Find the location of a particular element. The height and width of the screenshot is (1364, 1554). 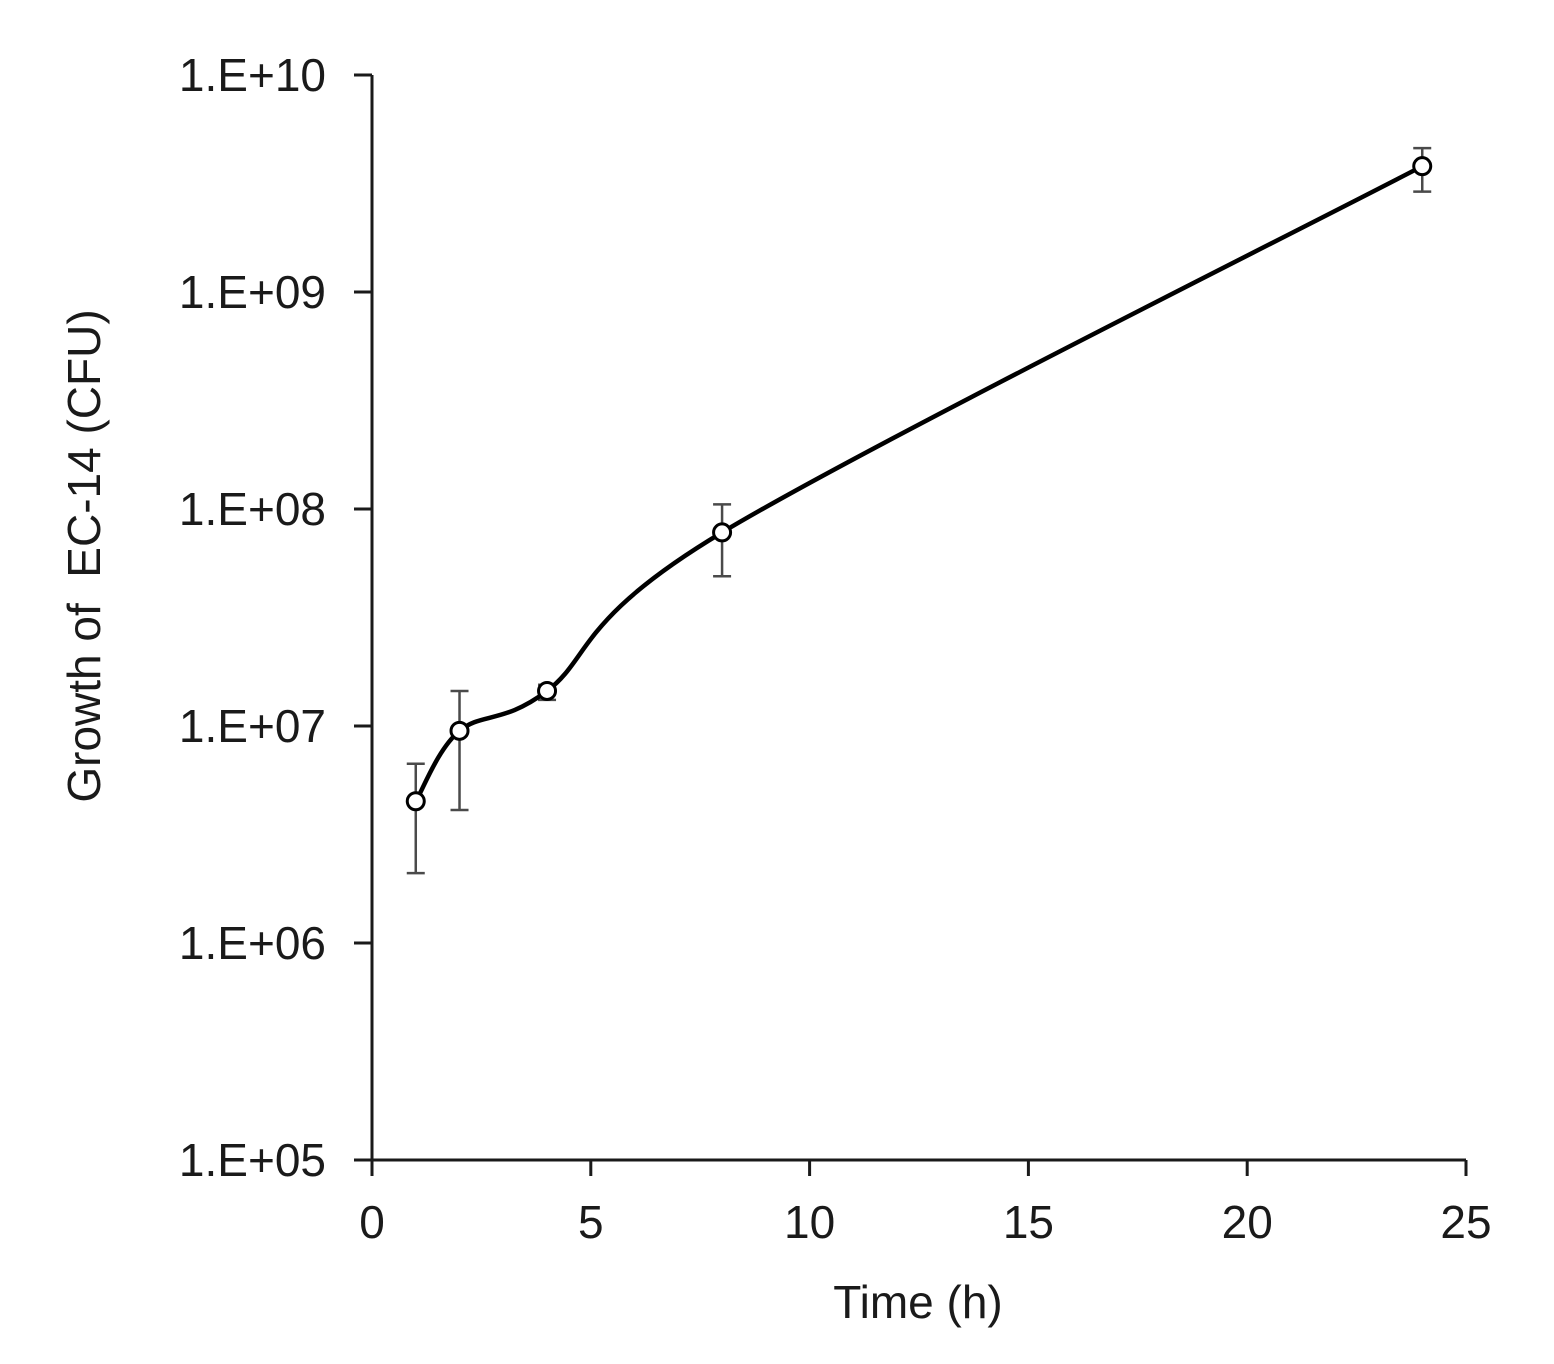

x-tick-label: 5 is located at coordinates (591, 1222).